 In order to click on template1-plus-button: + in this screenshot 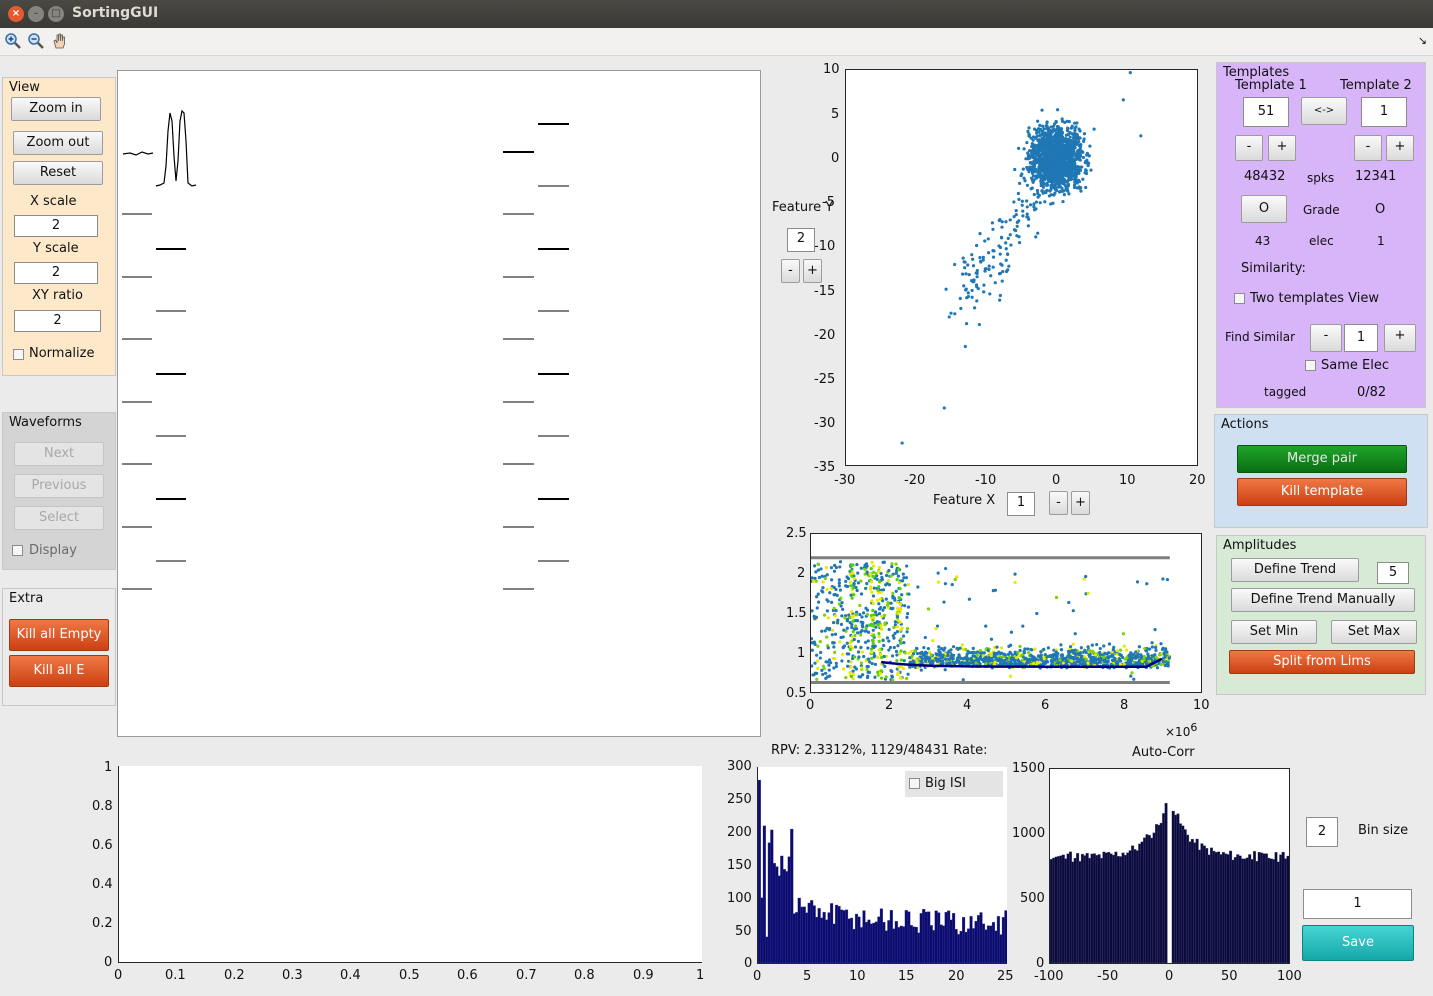, I will do `click(1282, 148)`.